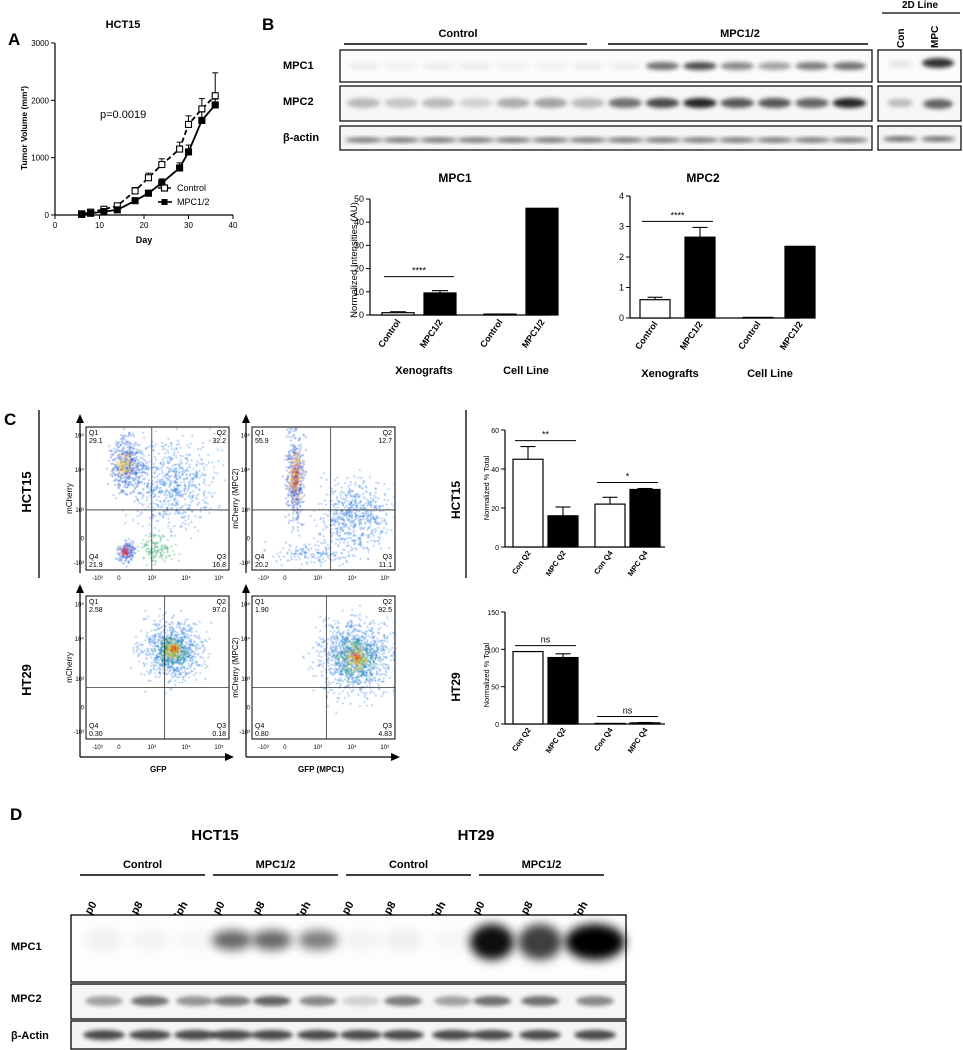 Image resolution: width=963 pixels, height=1050 pixels. Describe the element at coordinates (93, 726) in the screenshot. I see `quadrant-q4-label: Q4` at that location.